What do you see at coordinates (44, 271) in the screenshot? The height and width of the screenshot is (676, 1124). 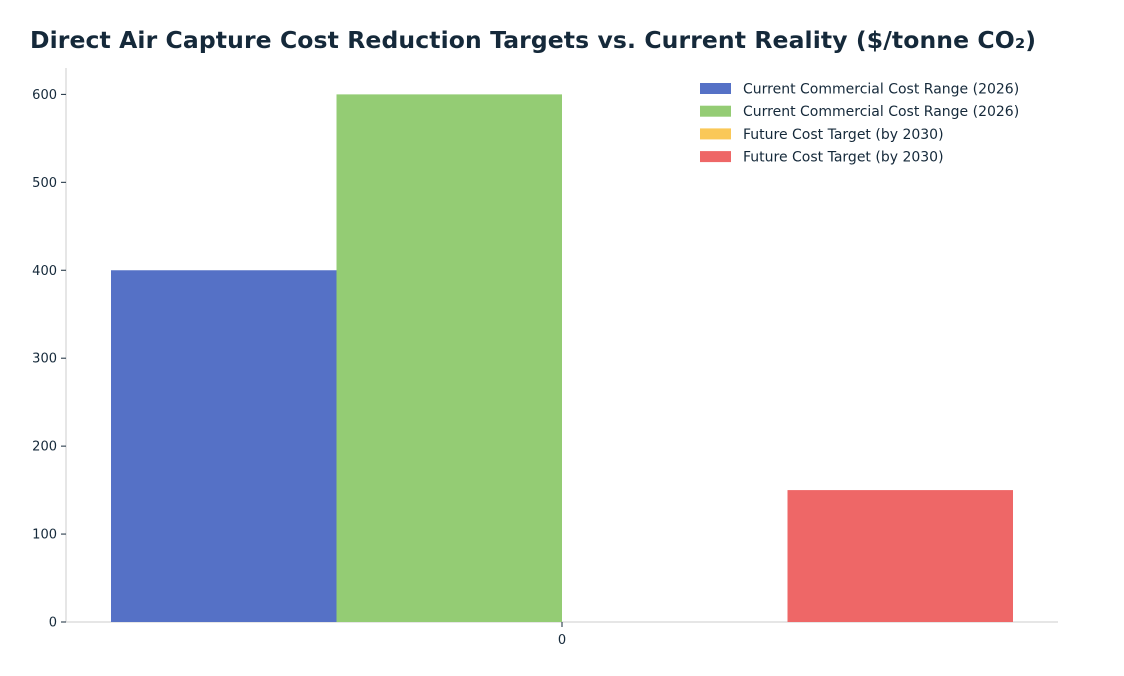 I see `y-tick-label: 400` at bounding box center [44, 271].